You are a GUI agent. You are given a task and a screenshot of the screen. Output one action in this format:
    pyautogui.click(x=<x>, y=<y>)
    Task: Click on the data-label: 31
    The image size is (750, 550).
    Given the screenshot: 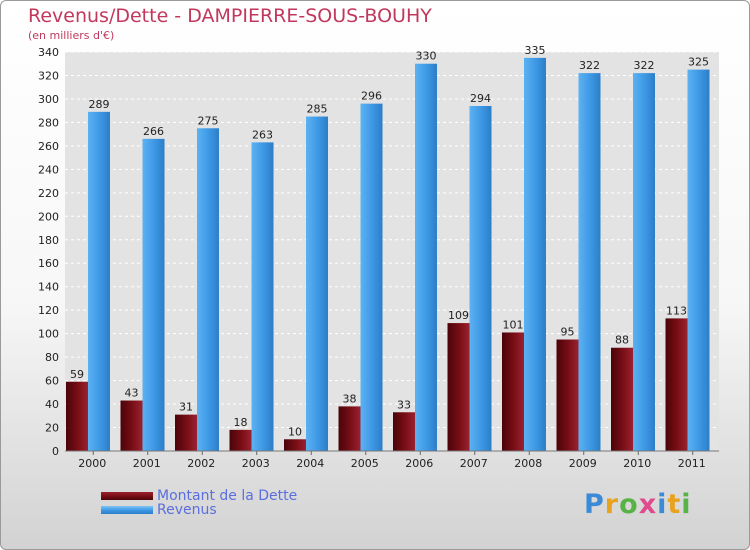 What is the action you would take?
    pyautogui.click(x=186, y=407)
    